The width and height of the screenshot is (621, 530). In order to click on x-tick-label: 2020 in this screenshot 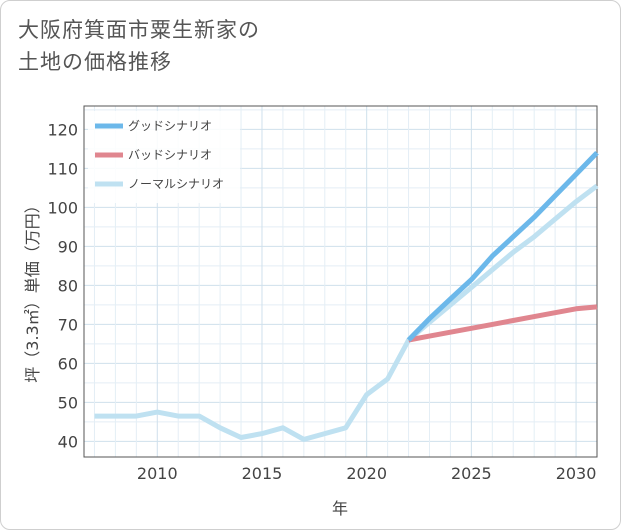, I will do `click(366, 473)`.